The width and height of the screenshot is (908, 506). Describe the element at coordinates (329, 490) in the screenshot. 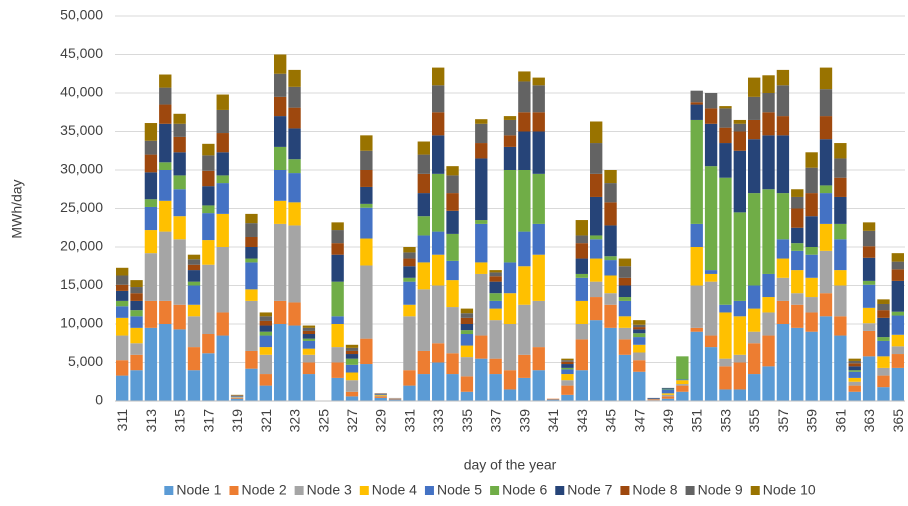

I see `legend-label: Node 3` at that location.